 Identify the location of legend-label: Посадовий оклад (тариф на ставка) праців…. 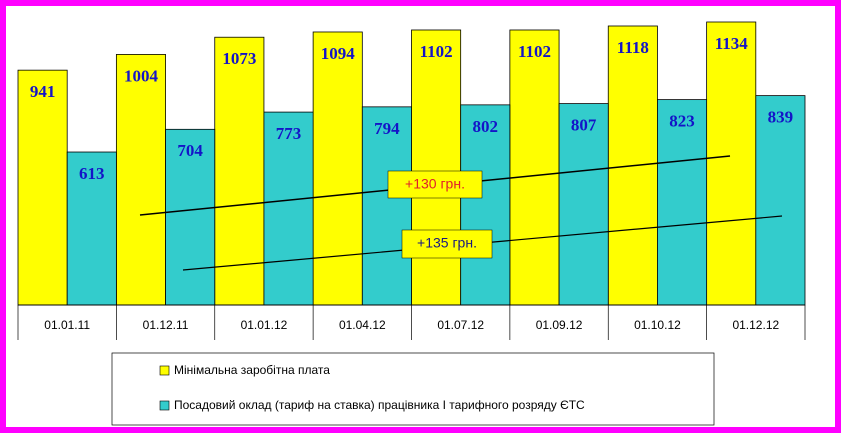
(379, 405).